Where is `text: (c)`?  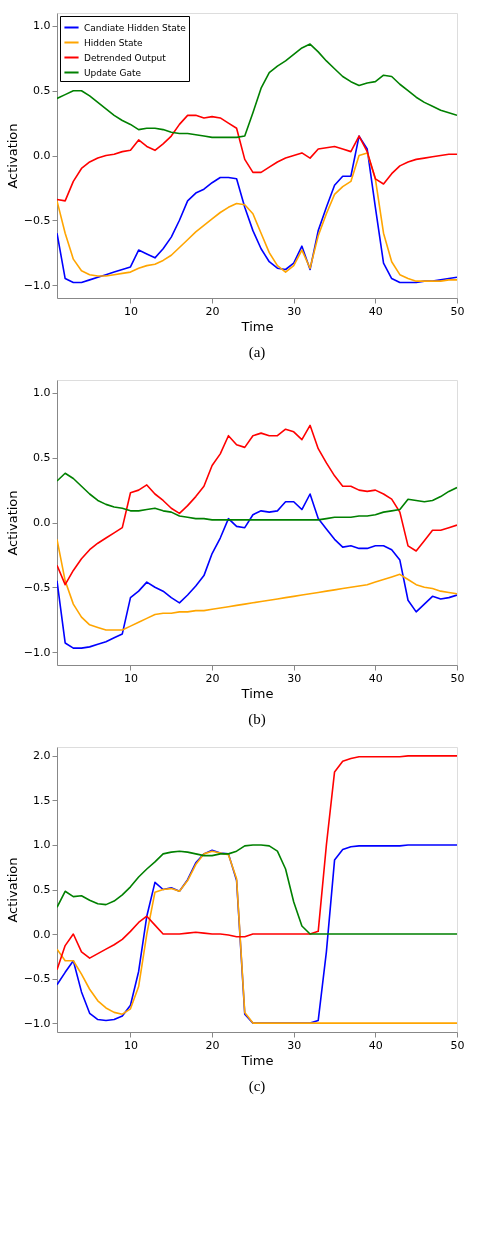 text: (c) is located at coordinates (257, 1086).